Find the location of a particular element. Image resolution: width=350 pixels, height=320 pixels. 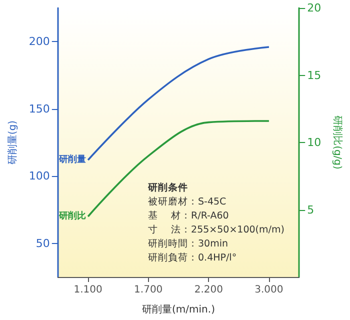

annotation: 基 材：R/R-A60 is located at coordinates (188, 216).